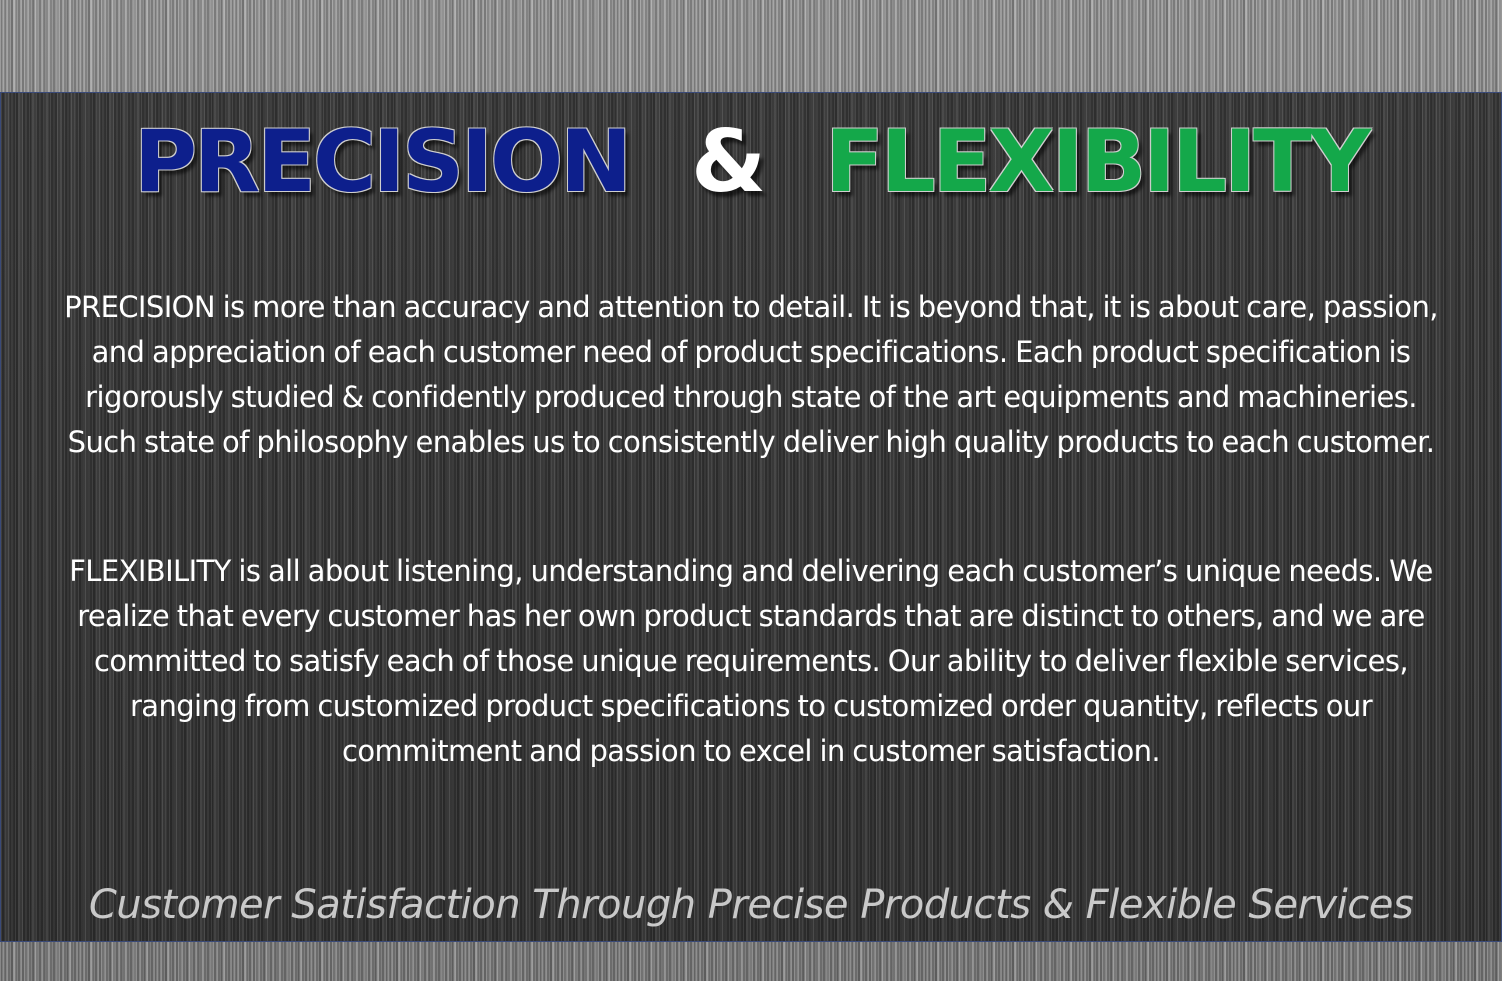 The height and width of the screenshot is (981, 1502). What do you see at coordinates (1098, 162) in the screenshot?
I see `headline-flexibility: FLEXIBILITY` at bounding box center [1098, 162].